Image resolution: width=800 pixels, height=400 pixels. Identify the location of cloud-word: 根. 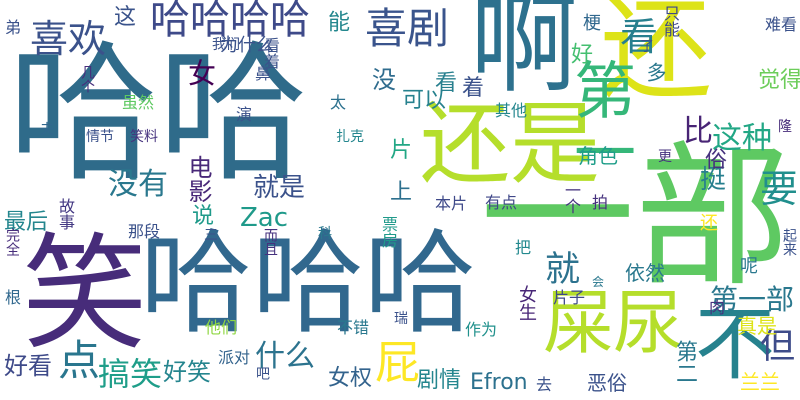
(13, 297).